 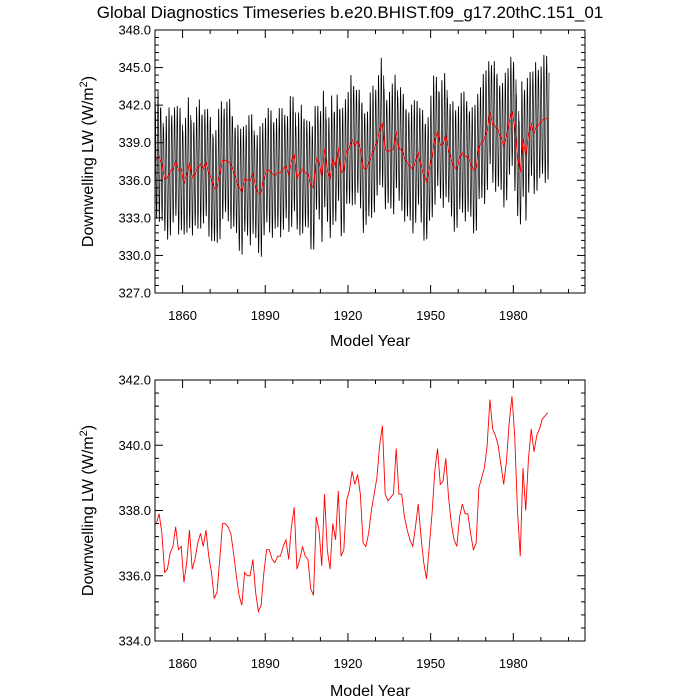 I want to click on top-x-tick-label: 1920, so click(x=347, y=315).